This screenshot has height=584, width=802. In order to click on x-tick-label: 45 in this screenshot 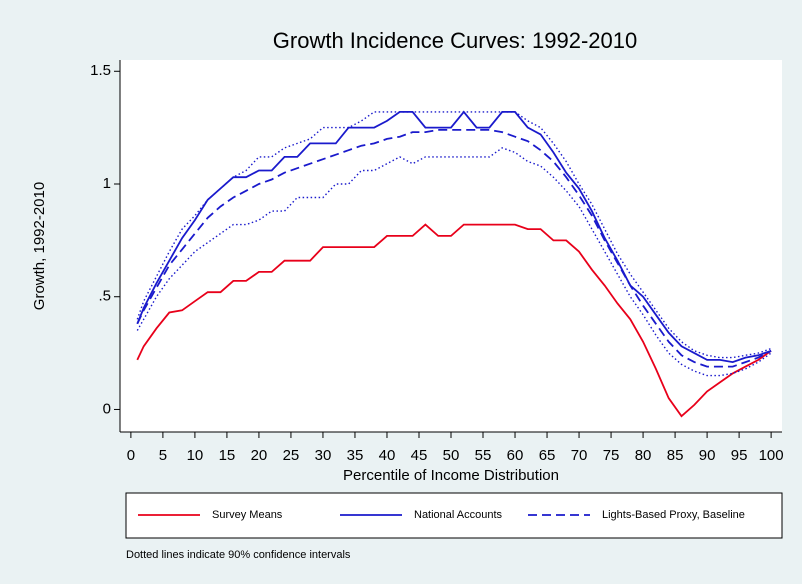, I will do `click(419, 455)`.